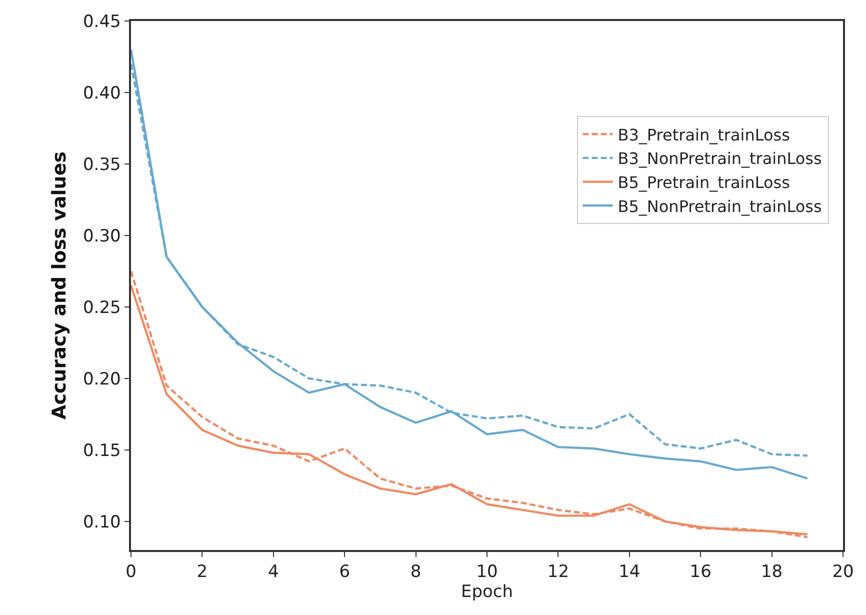 The image size is (866, 615). What do you see at coordinates (101, 308) in the screenshot?
I see `y-tick-label: 0.25` at bounding box center [101, 308].